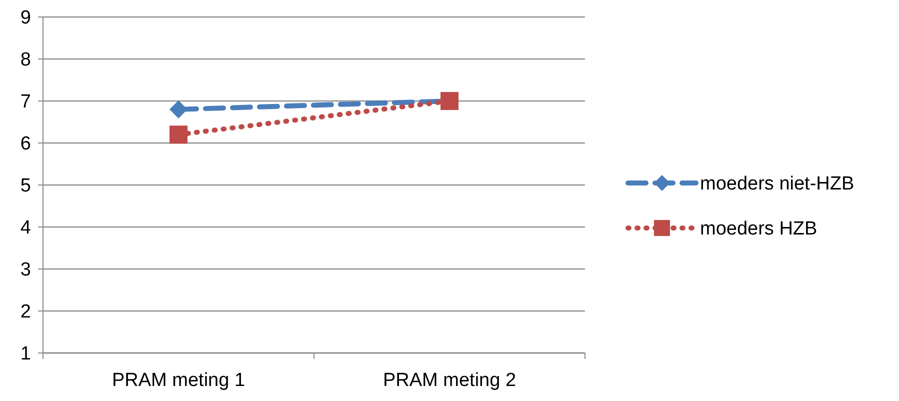 The height and width of the screenshot is (401, 899). Describe the element at coordinates (25, 60) in the screenshot. I see `y-tick-label: 8` at that location.